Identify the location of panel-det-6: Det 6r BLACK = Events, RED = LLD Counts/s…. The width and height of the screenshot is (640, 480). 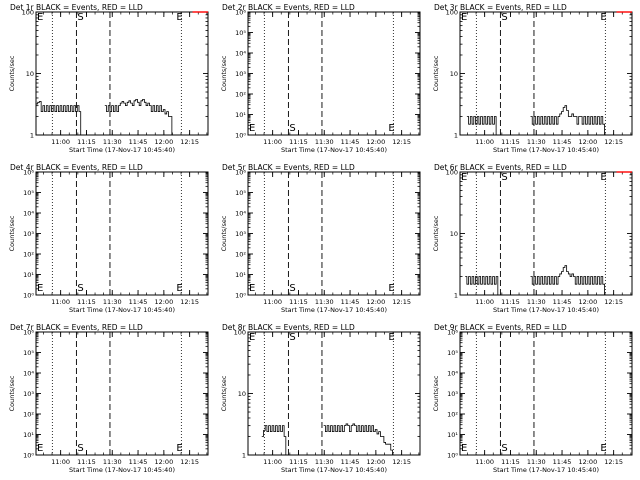
(532, 238).